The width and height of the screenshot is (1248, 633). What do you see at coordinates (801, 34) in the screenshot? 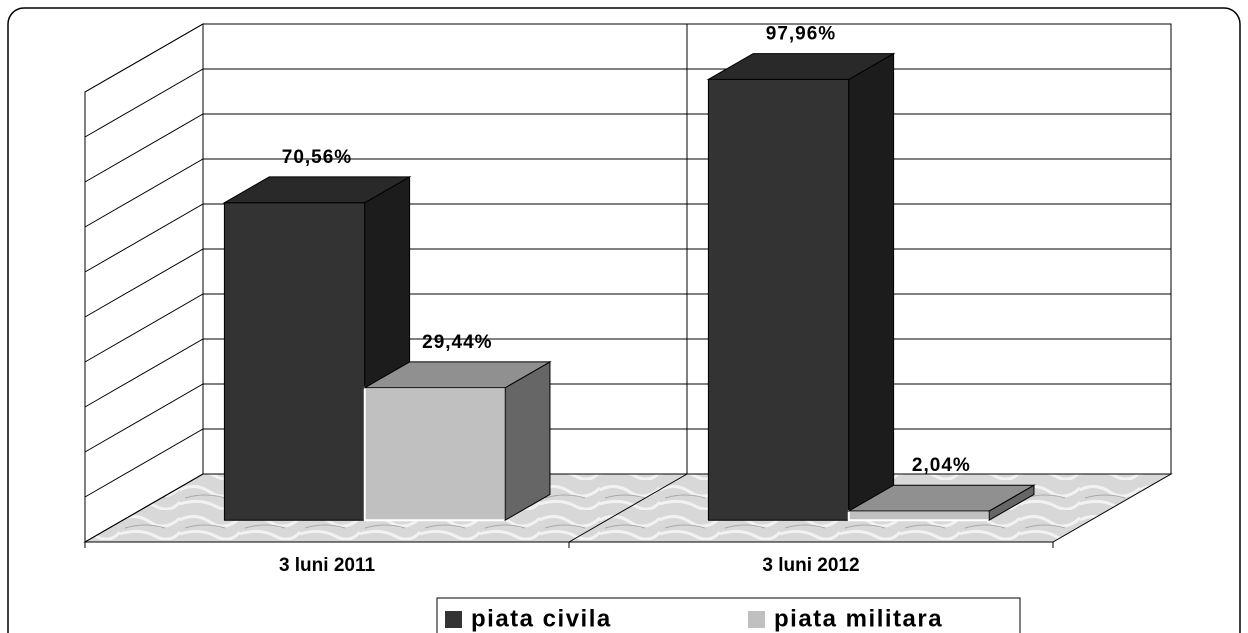
I see `value-label: 97,96%` at bounding box center [801, 34].